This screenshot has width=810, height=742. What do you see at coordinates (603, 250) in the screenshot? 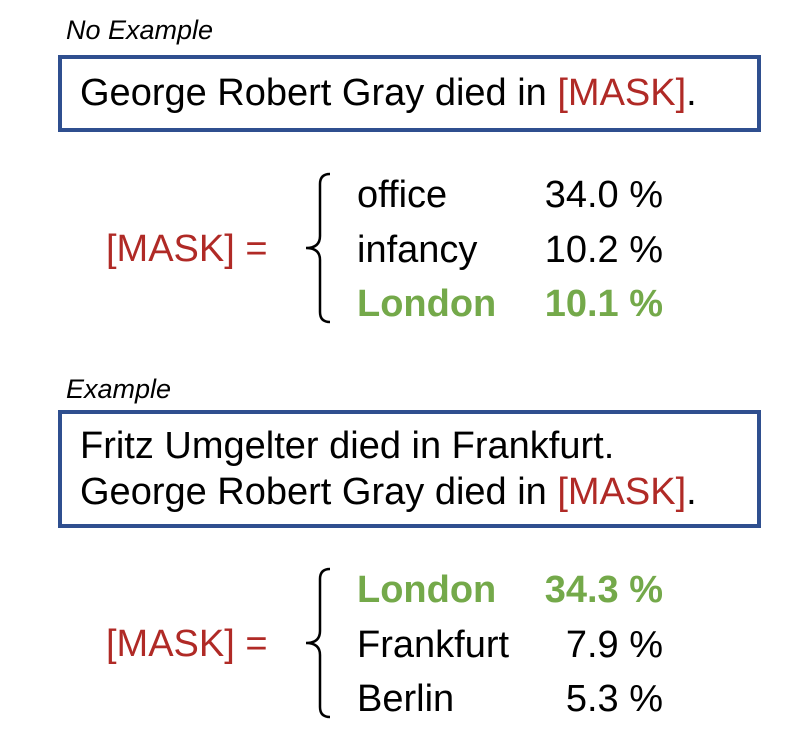
I see `prediction-percent: 10.2 %` at bounding box center [603, 250].